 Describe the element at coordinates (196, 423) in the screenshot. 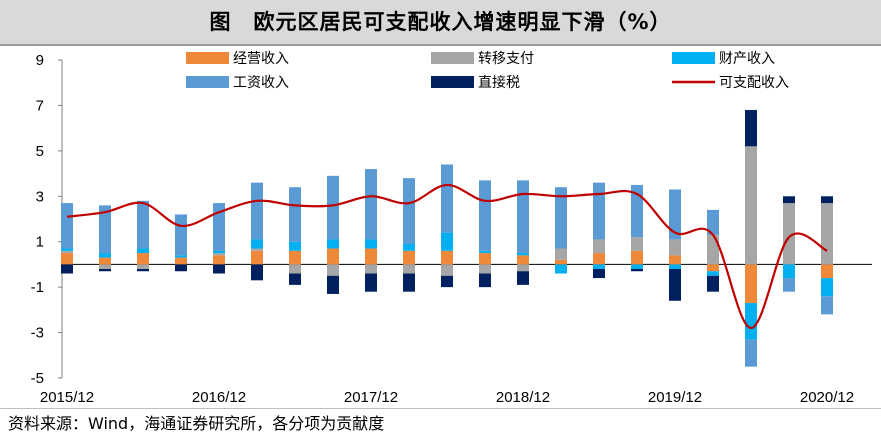

I see `source-note: 资料来源：Wind，海通证券研究所，各分项为贡献度` at that location.